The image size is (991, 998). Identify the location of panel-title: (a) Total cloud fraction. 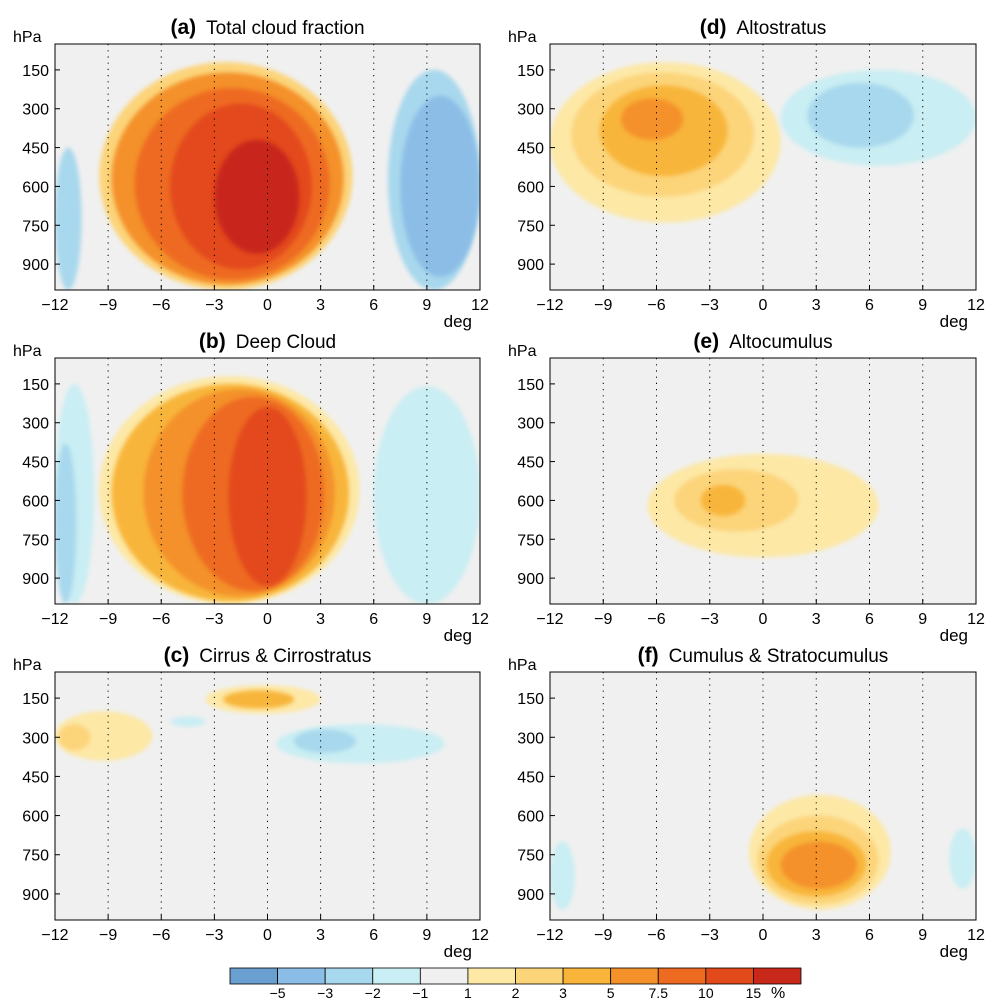
(267, 27).